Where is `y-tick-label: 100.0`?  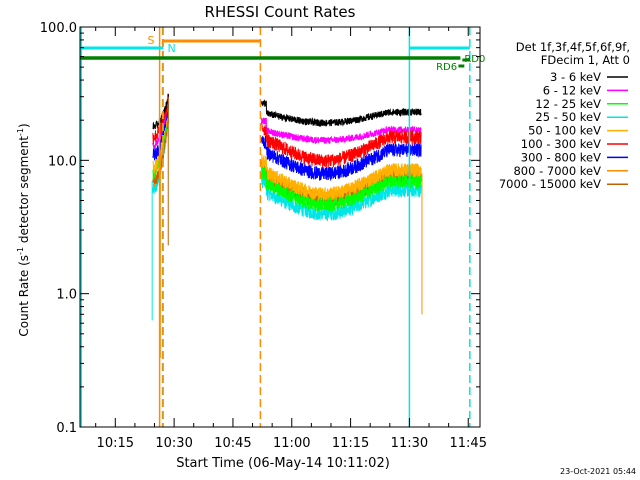
y-tick-label: 100.0 is located at coordinates (58, 28).